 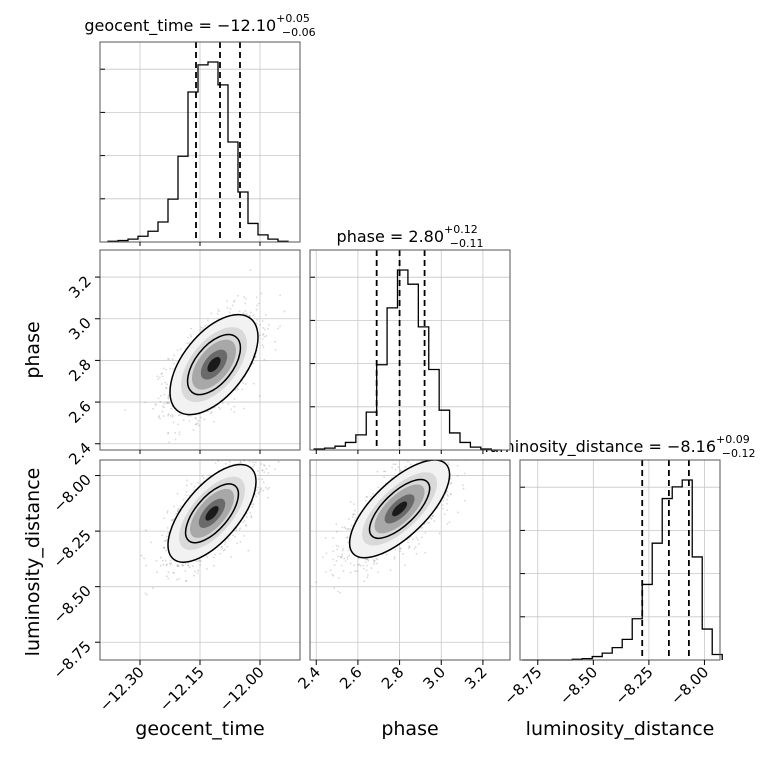 I want to click on scatter-panel-geocent-time-vs-luminosity-distance-content, so click(x=200, y=555).